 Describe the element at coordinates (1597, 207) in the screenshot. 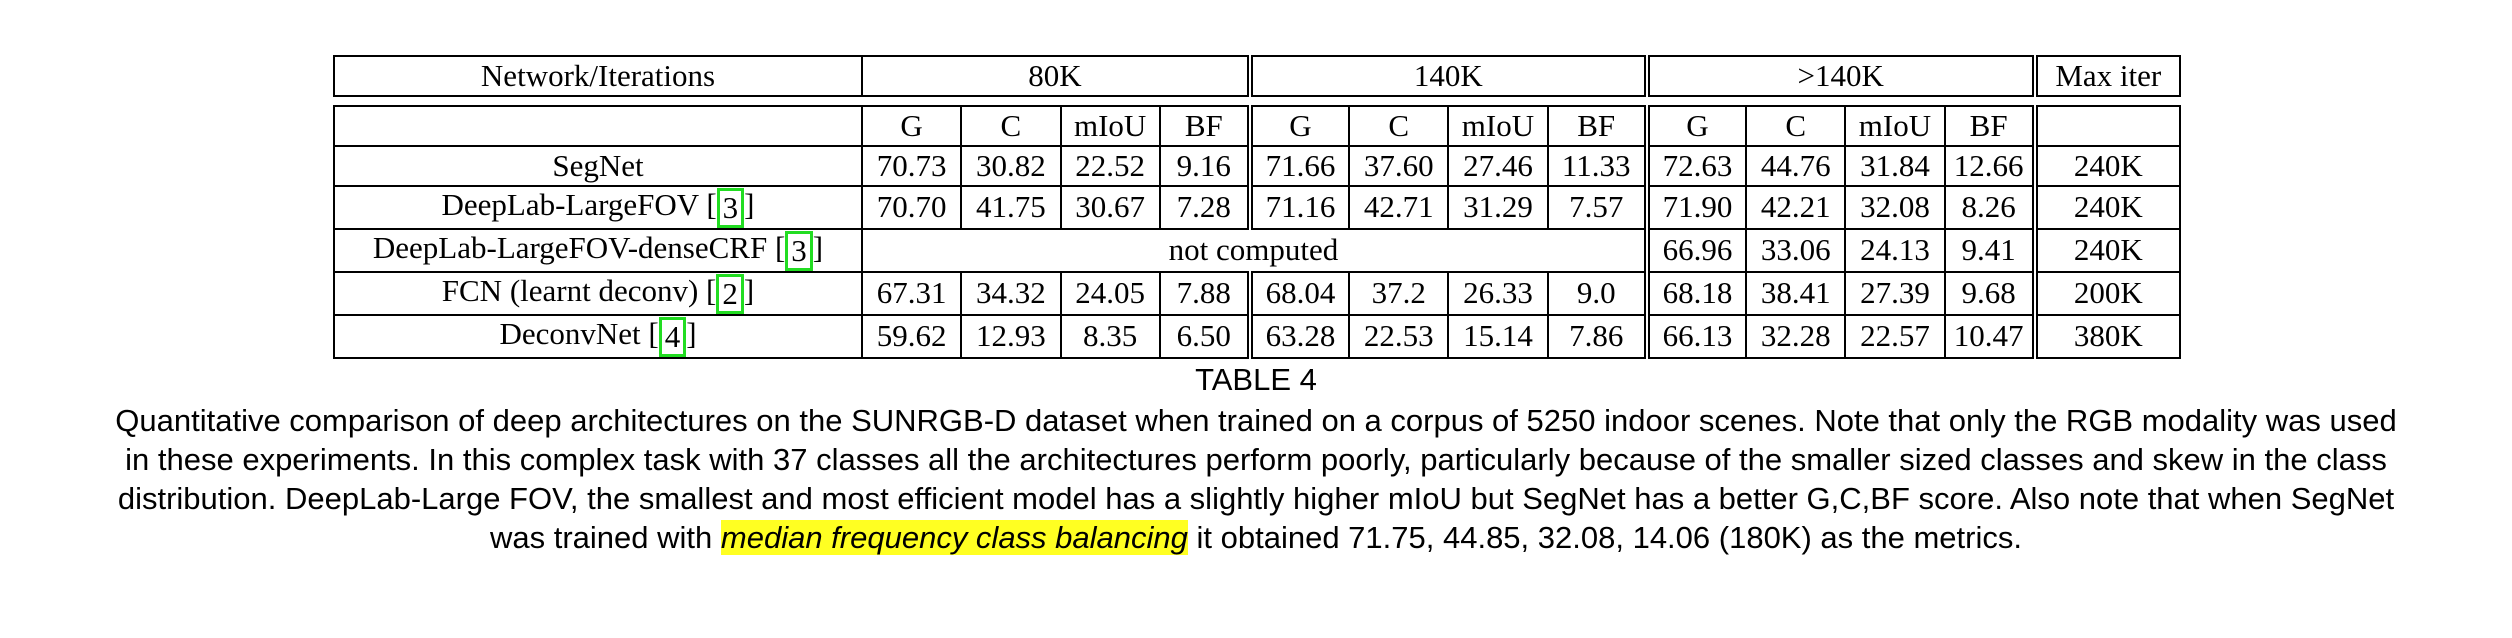

I see `table-cell: 7.57` at that location.